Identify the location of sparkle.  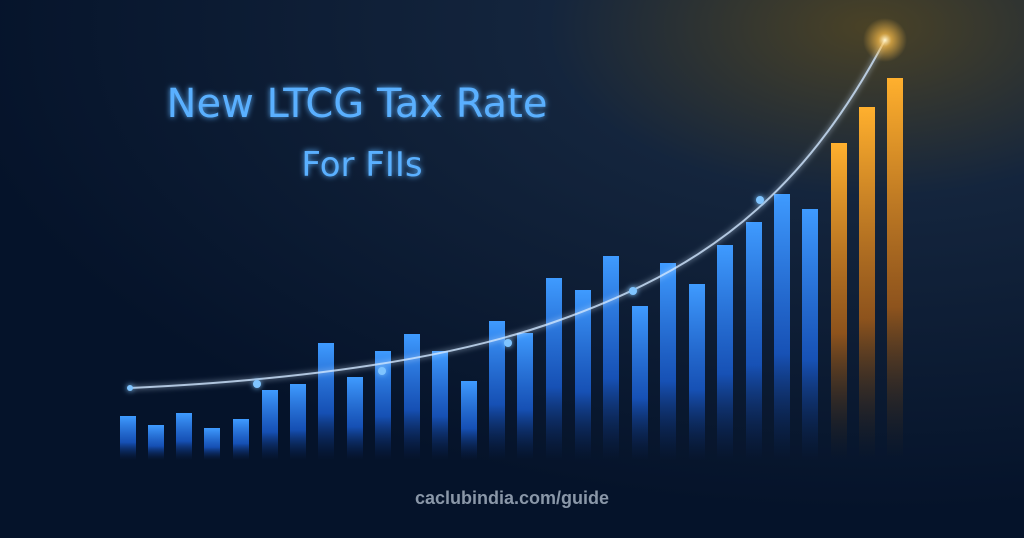
(885, 40).